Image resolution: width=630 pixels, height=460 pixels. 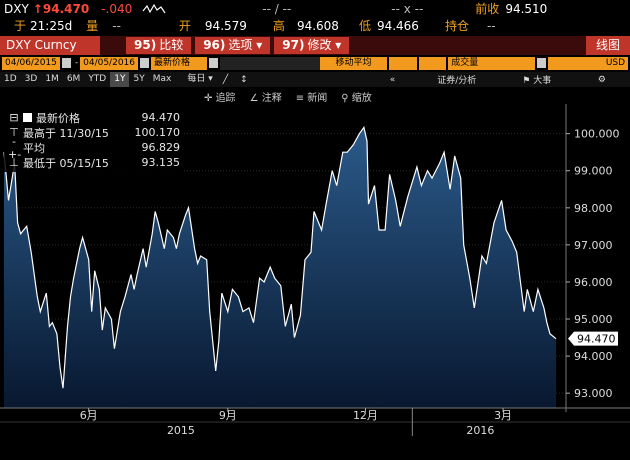 What do you see at coordinates (480, 430) in the screenshot?
I see `x-year-label: 2016` at bounding box center [480, 430].